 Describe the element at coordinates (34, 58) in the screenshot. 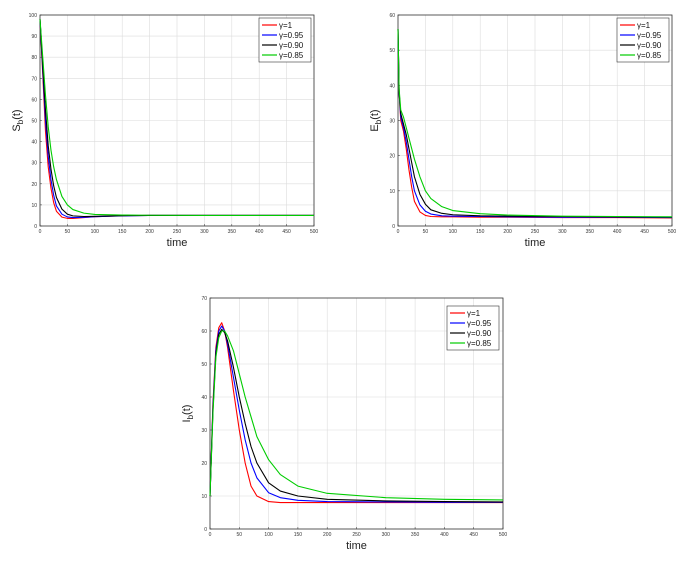

I see `y-tick-label: 80` at that location.